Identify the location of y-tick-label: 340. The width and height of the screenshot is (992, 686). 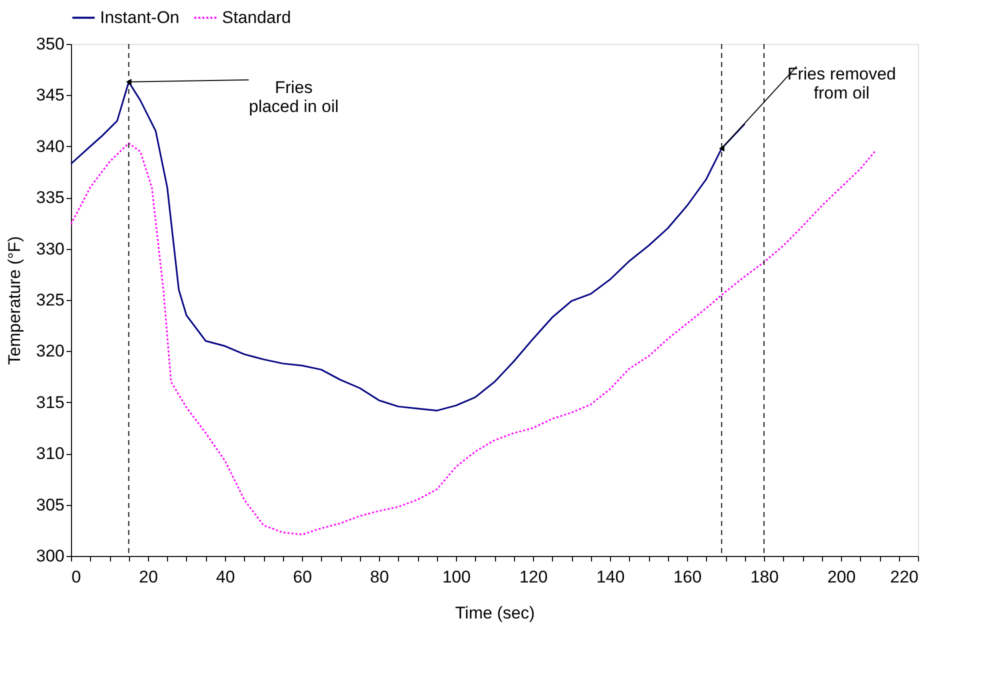
(50, 146).